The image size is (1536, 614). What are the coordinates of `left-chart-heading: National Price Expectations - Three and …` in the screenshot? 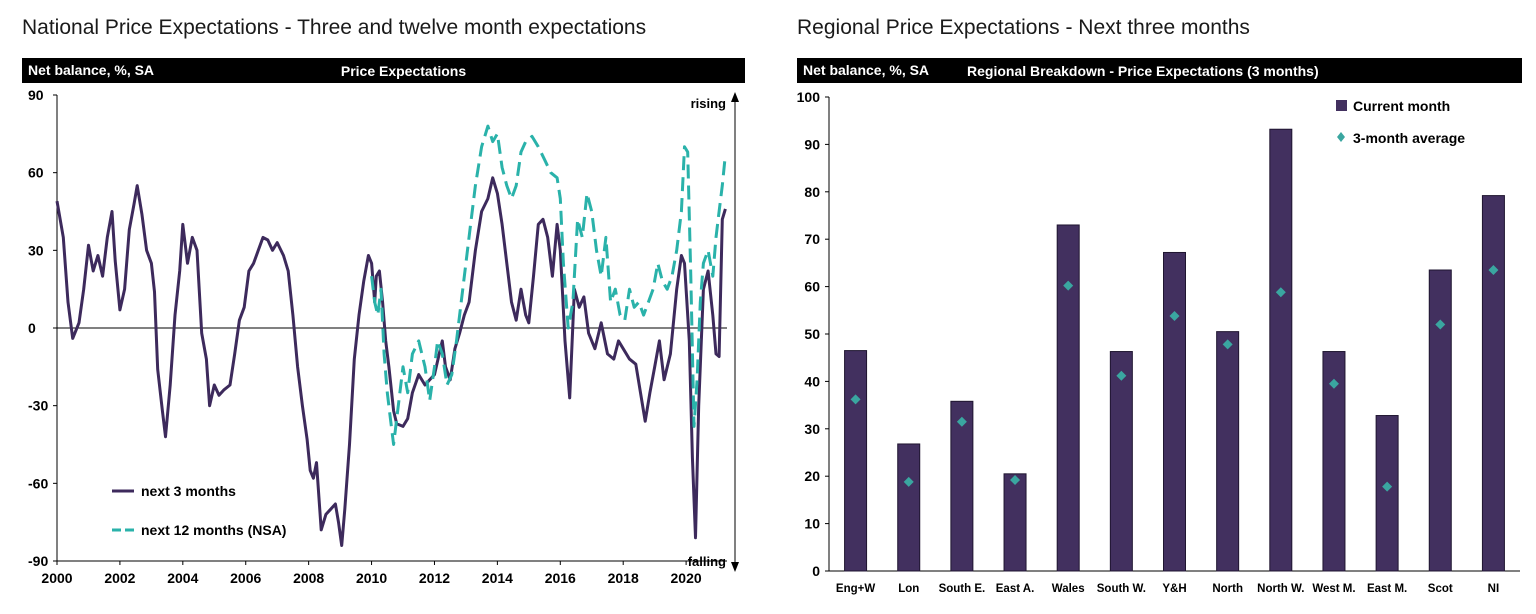 It's located at (334, 27).